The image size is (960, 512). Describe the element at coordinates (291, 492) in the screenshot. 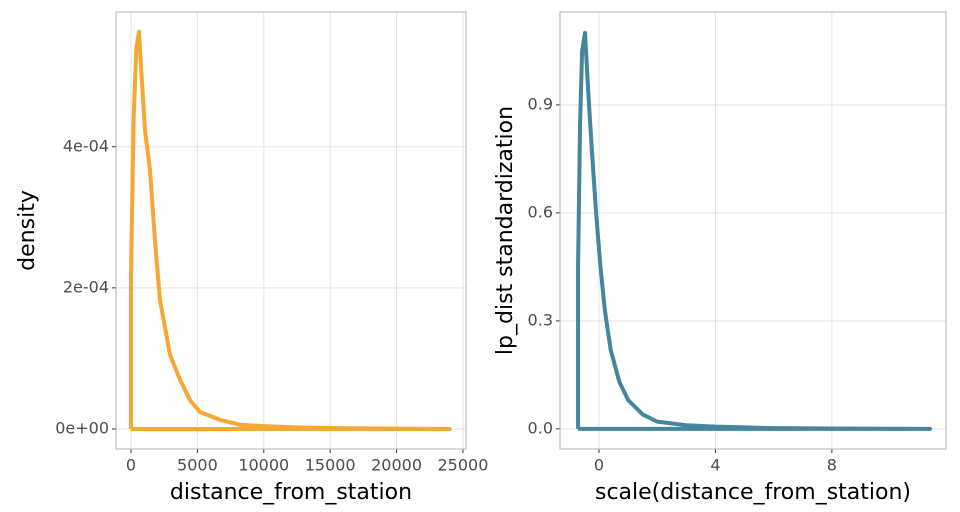

I see `x-axis-title: distance_from_station` at that location.